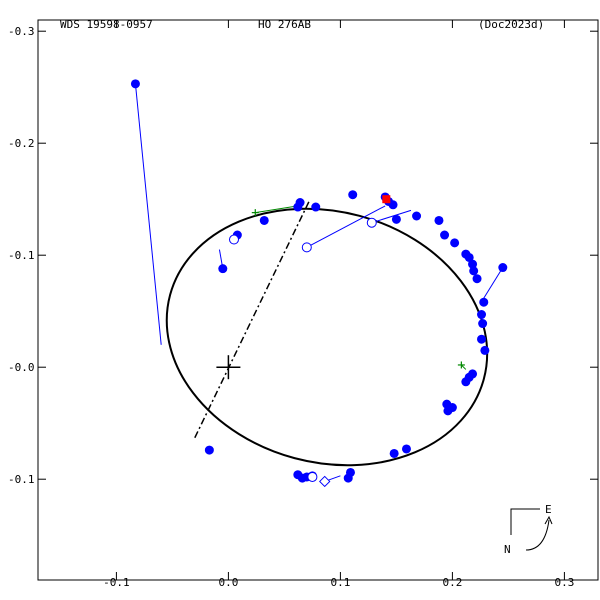 The height and width of the screenshot is (600, 600). What do you see at coordinates (386, 199) in the screenshot?
I see `red-square-point` at bounding box center [386, 199].